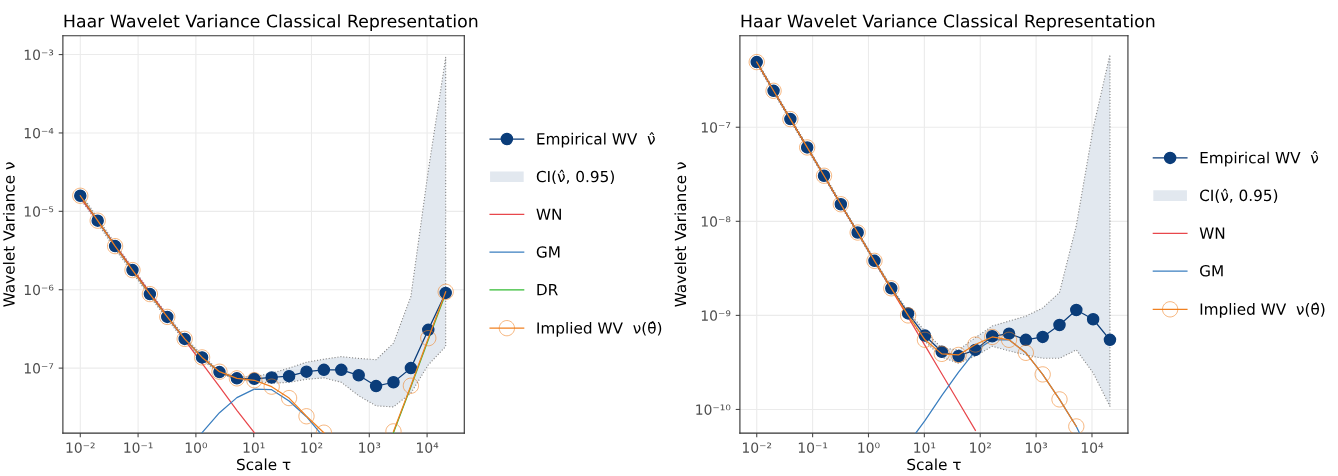 This screenshot has height=476, width=1338. I want to click on y-tick-label: 10⁻¹⁰, so click(713, 409).